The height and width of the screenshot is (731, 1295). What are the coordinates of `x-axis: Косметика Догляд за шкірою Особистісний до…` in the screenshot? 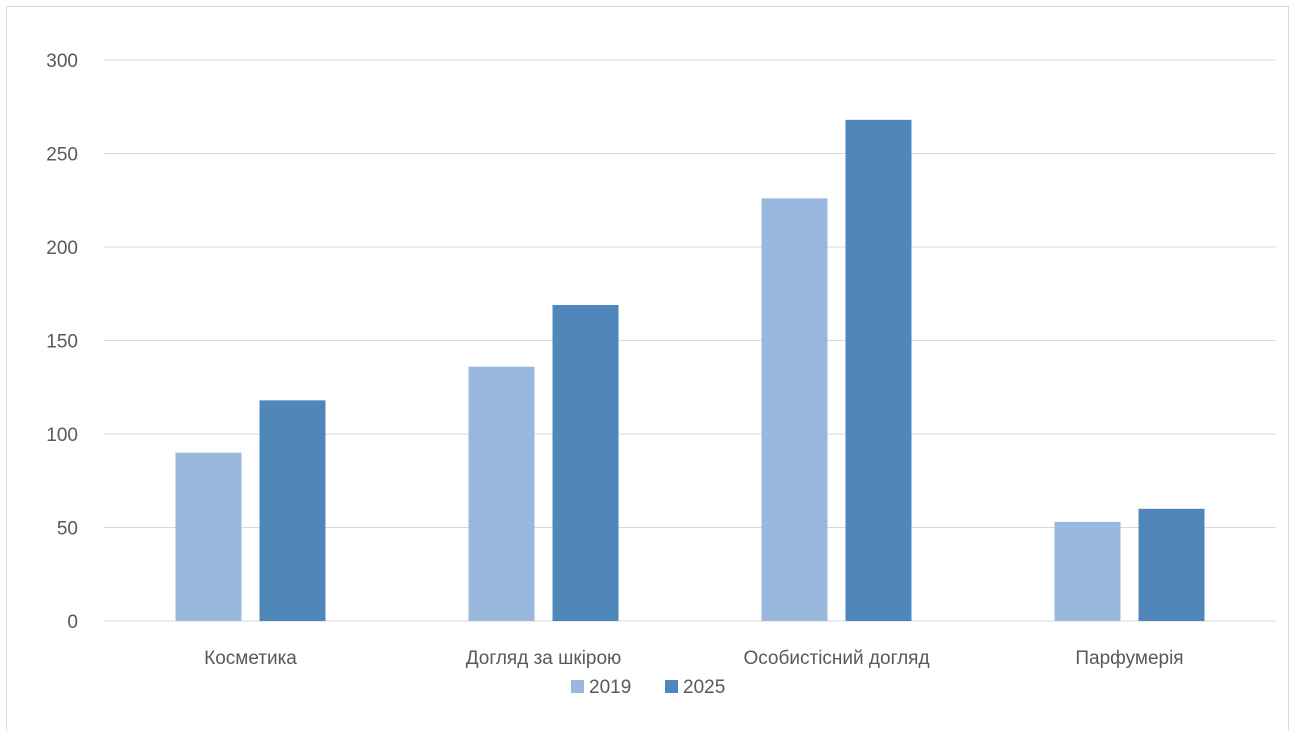 It's located at (693, 658).